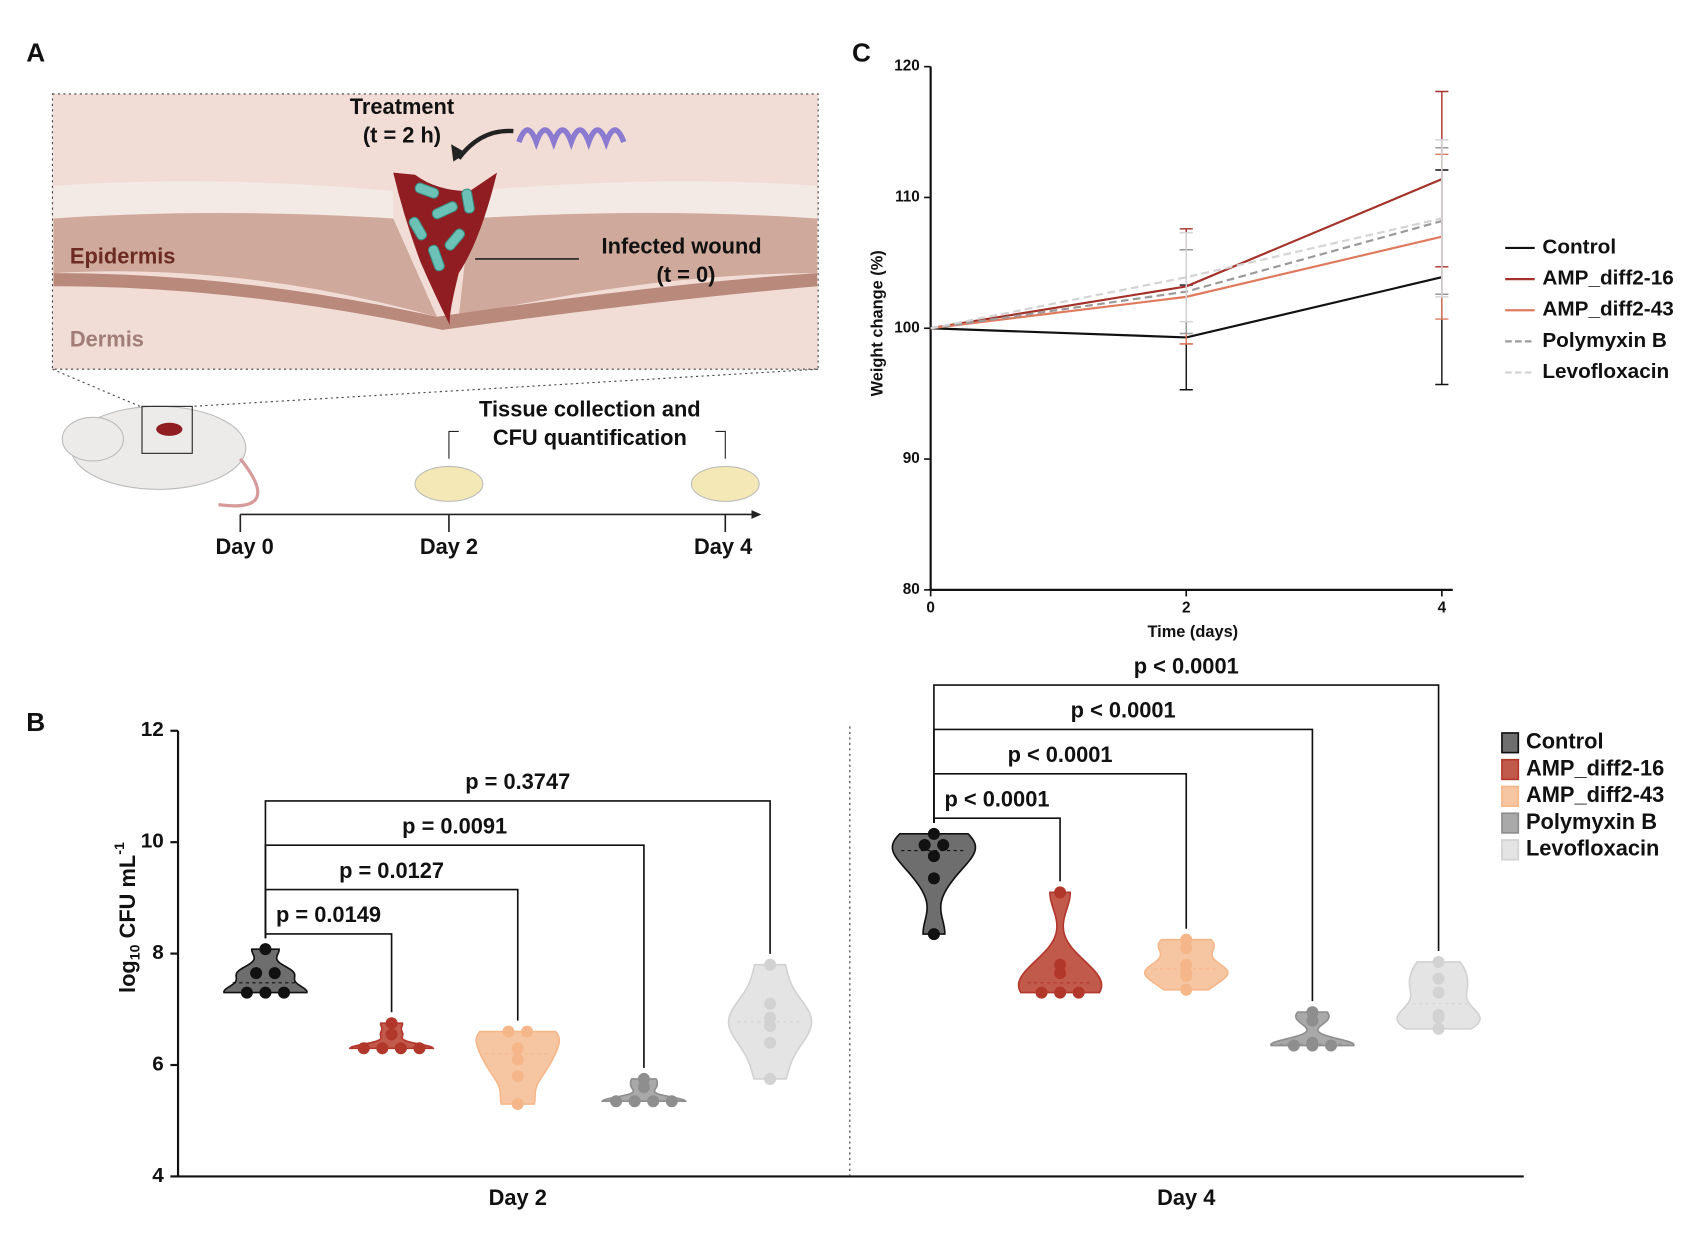  What do you see at coordinates (1186, 607) in the screenshot?
I see `x-tick-label: 2` at bounding box center [1186, 607].